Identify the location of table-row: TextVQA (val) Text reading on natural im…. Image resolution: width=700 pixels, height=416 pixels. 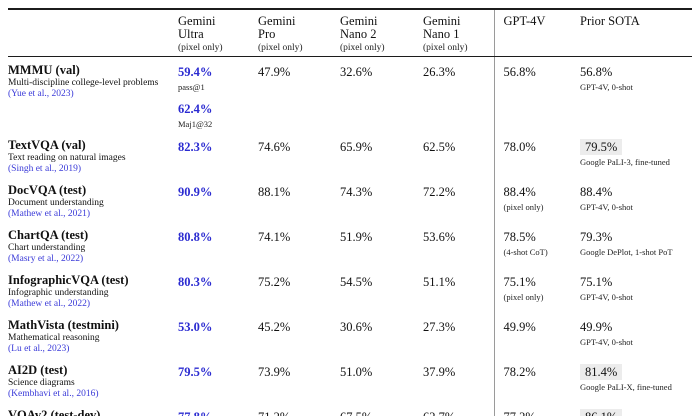
(350, 154).